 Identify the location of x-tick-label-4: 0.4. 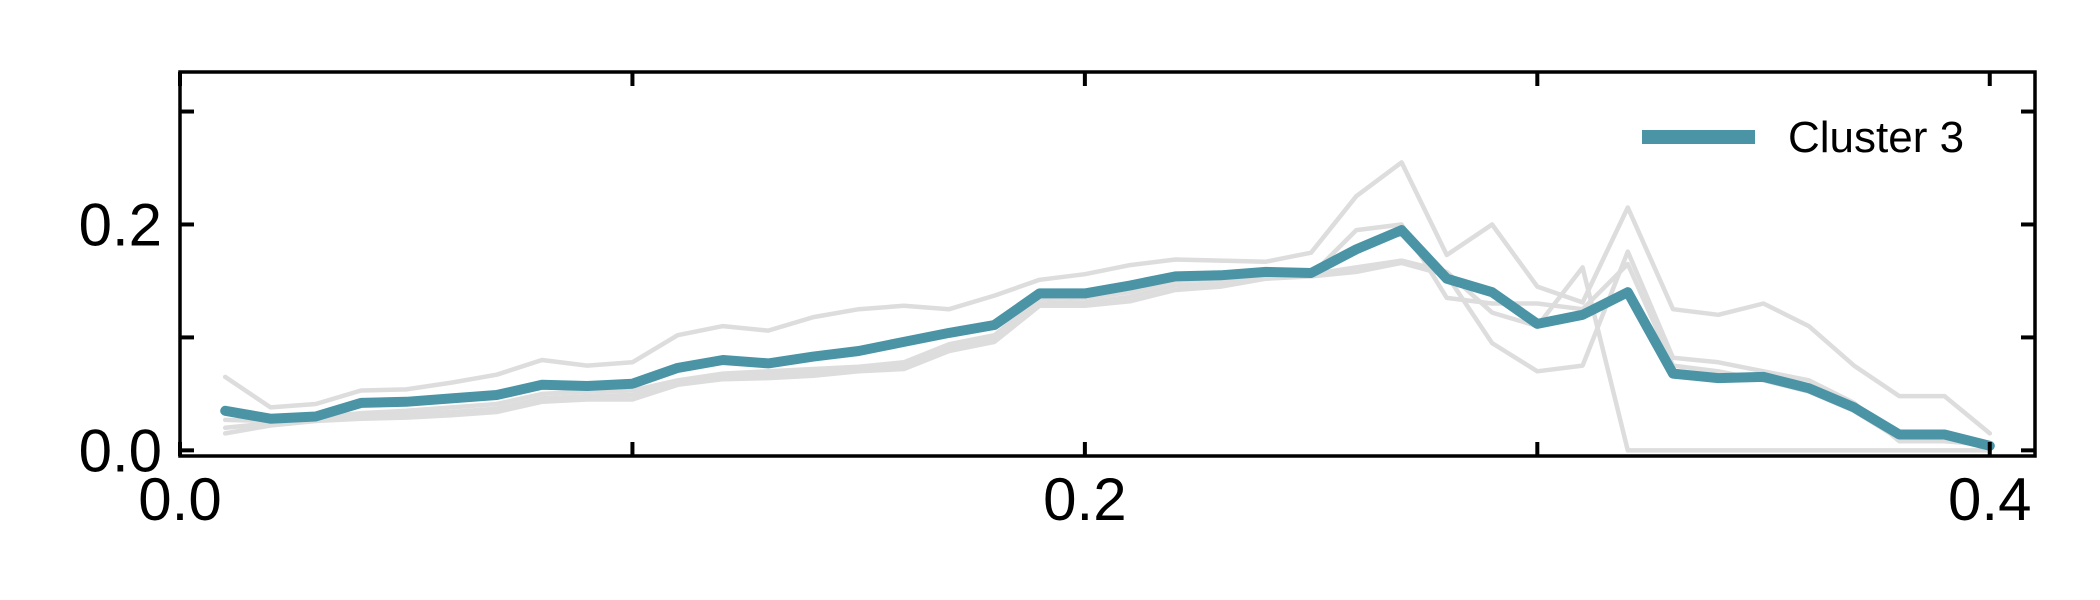
(1989, 499).